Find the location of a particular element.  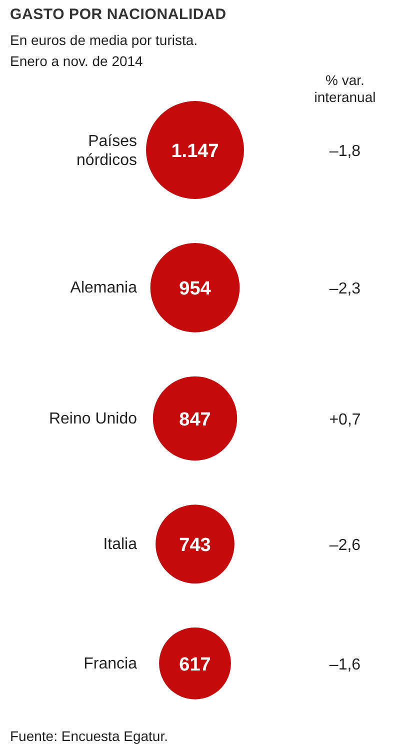

text: GASTO POR NACIONALIDAD is located at coordinates (118, 14).